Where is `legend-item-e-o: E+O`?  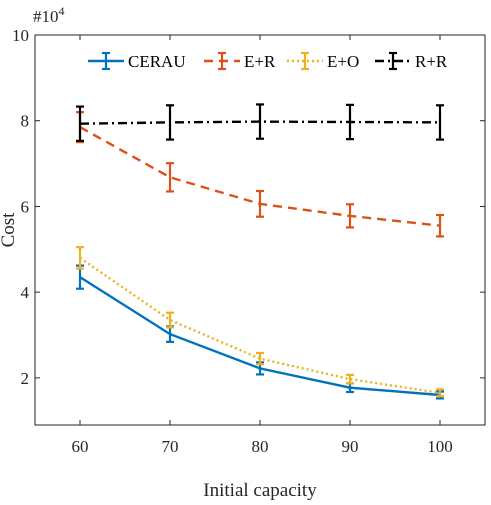 legend-item-e-o: E+O is located at coordinates (323, 61).